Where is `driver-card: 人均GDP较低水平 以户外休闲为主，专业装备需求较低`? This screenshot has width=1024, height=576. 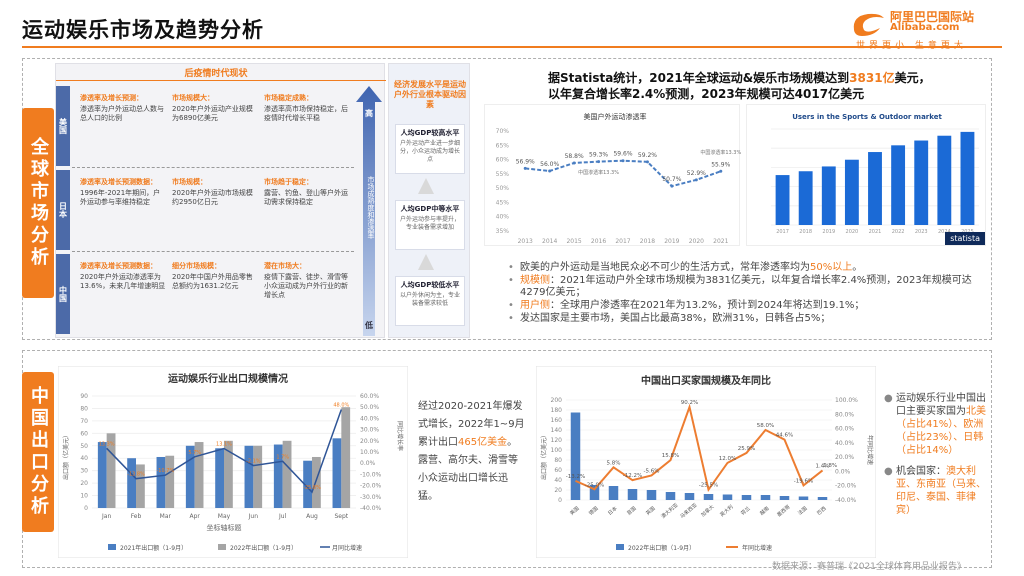 driver-card: 人均GDP较低水平 以户外休闲为主，专业装备需求较低 is located at coordinates (430, 301).